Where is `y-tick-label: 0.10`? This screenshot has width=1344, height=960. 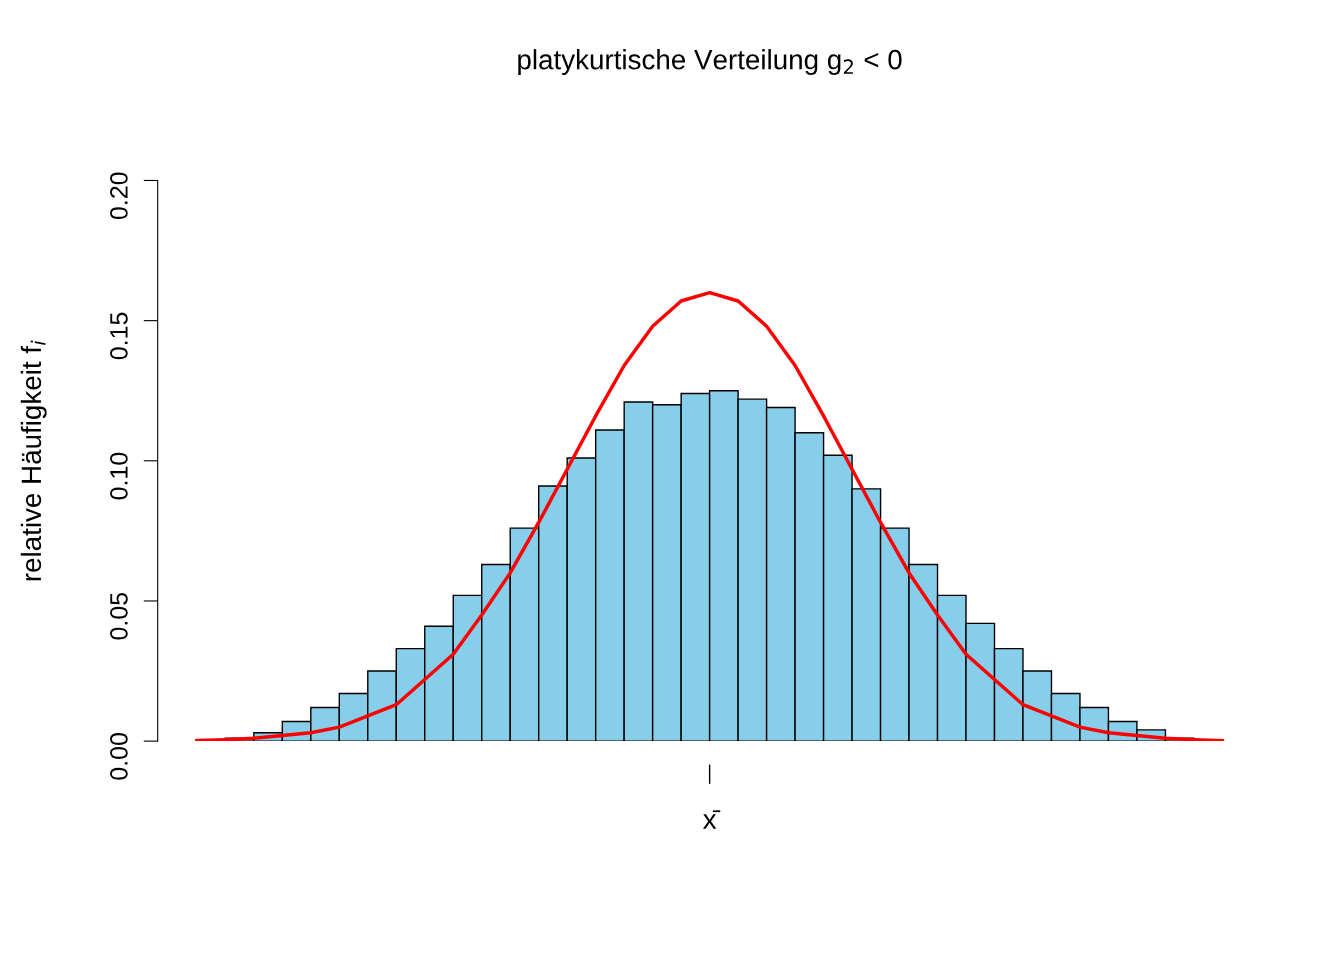 y-tick-label: 0.10 is located at coordinates (119, 476).